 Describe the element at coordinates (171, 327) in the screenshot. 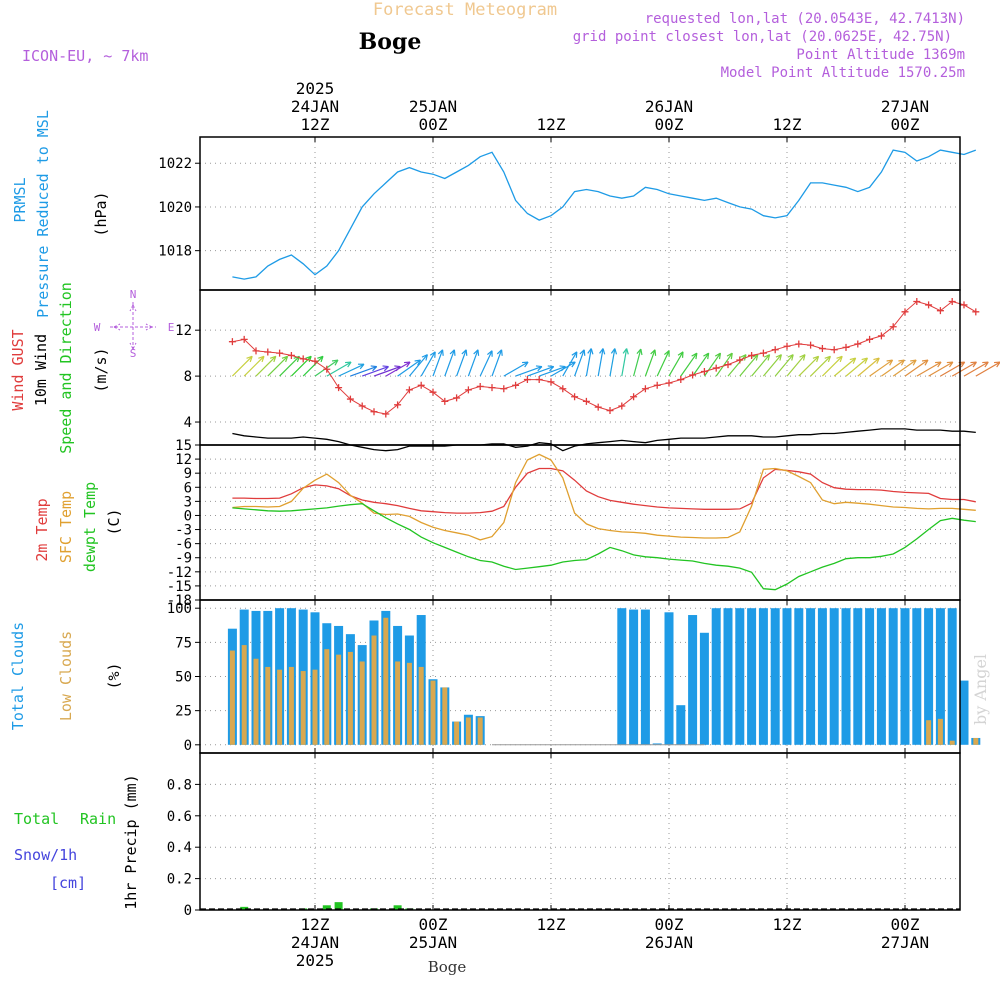

I see `compass-e: E` at that location.